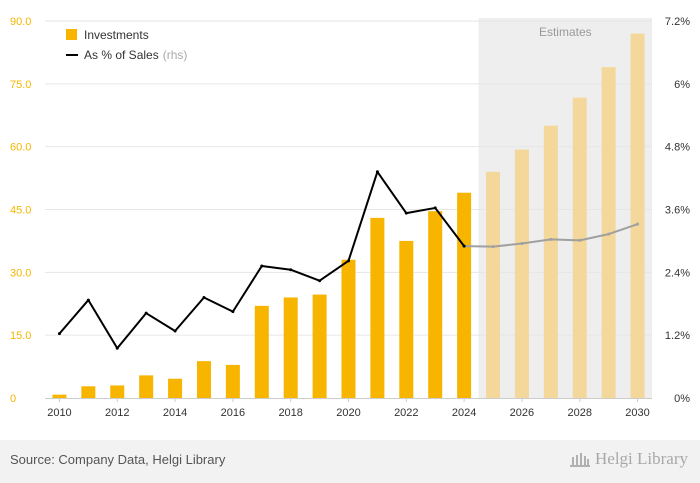 This screenshot has width=700, height=483. I want to click on x-tick-label: 2030, so click(637, 413).